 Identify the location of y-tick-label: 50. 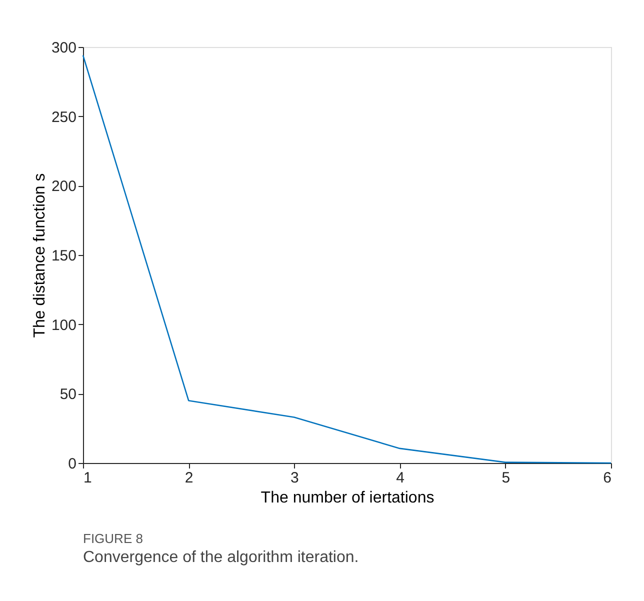
(68, 395).